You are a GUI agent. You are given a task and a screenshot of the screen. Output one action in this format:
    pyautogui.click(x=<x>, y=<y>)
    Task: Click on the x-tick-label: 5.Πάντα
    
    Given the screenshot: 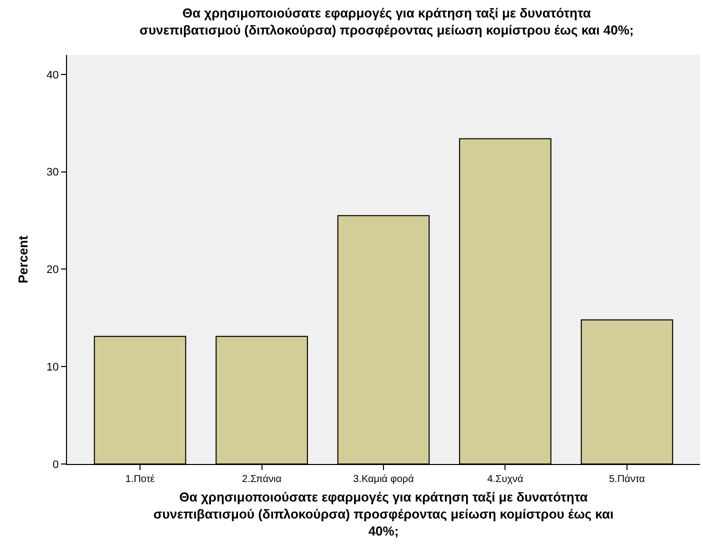 What is the action you would take?
    pyautogui.click(x=627, y=479)
    